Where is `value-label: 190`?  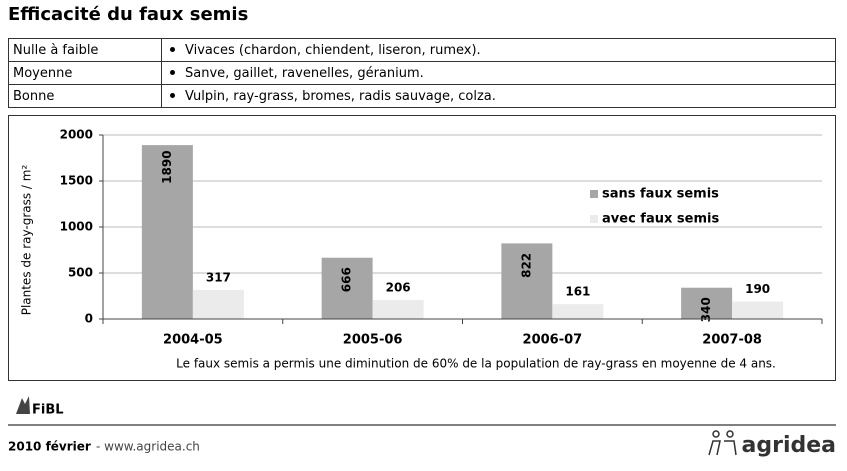 value-label: 190 is located at coordinates (757, 289).